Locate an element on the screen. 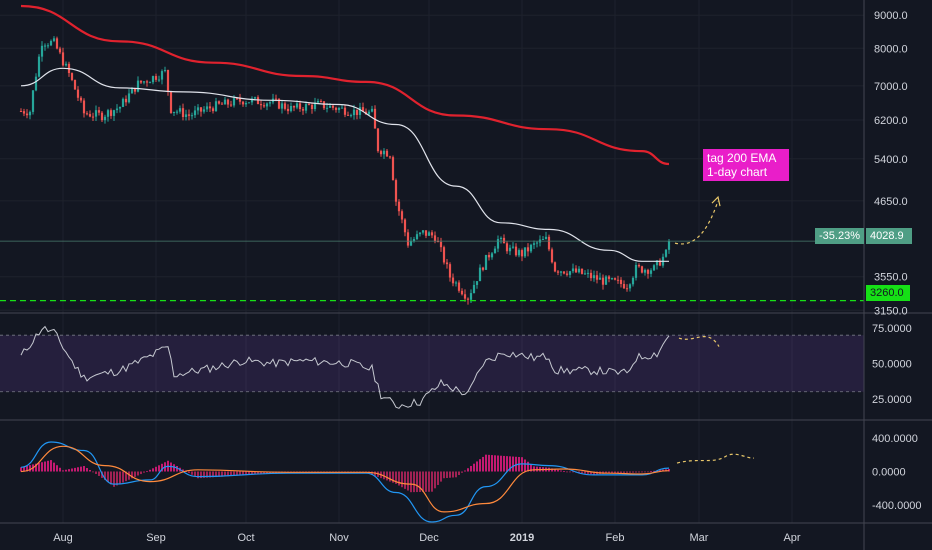 Image resolution: width=932 pixels, height=550 pixels. price-tick-label: 5400.0 is located at coordinates (891, 160).